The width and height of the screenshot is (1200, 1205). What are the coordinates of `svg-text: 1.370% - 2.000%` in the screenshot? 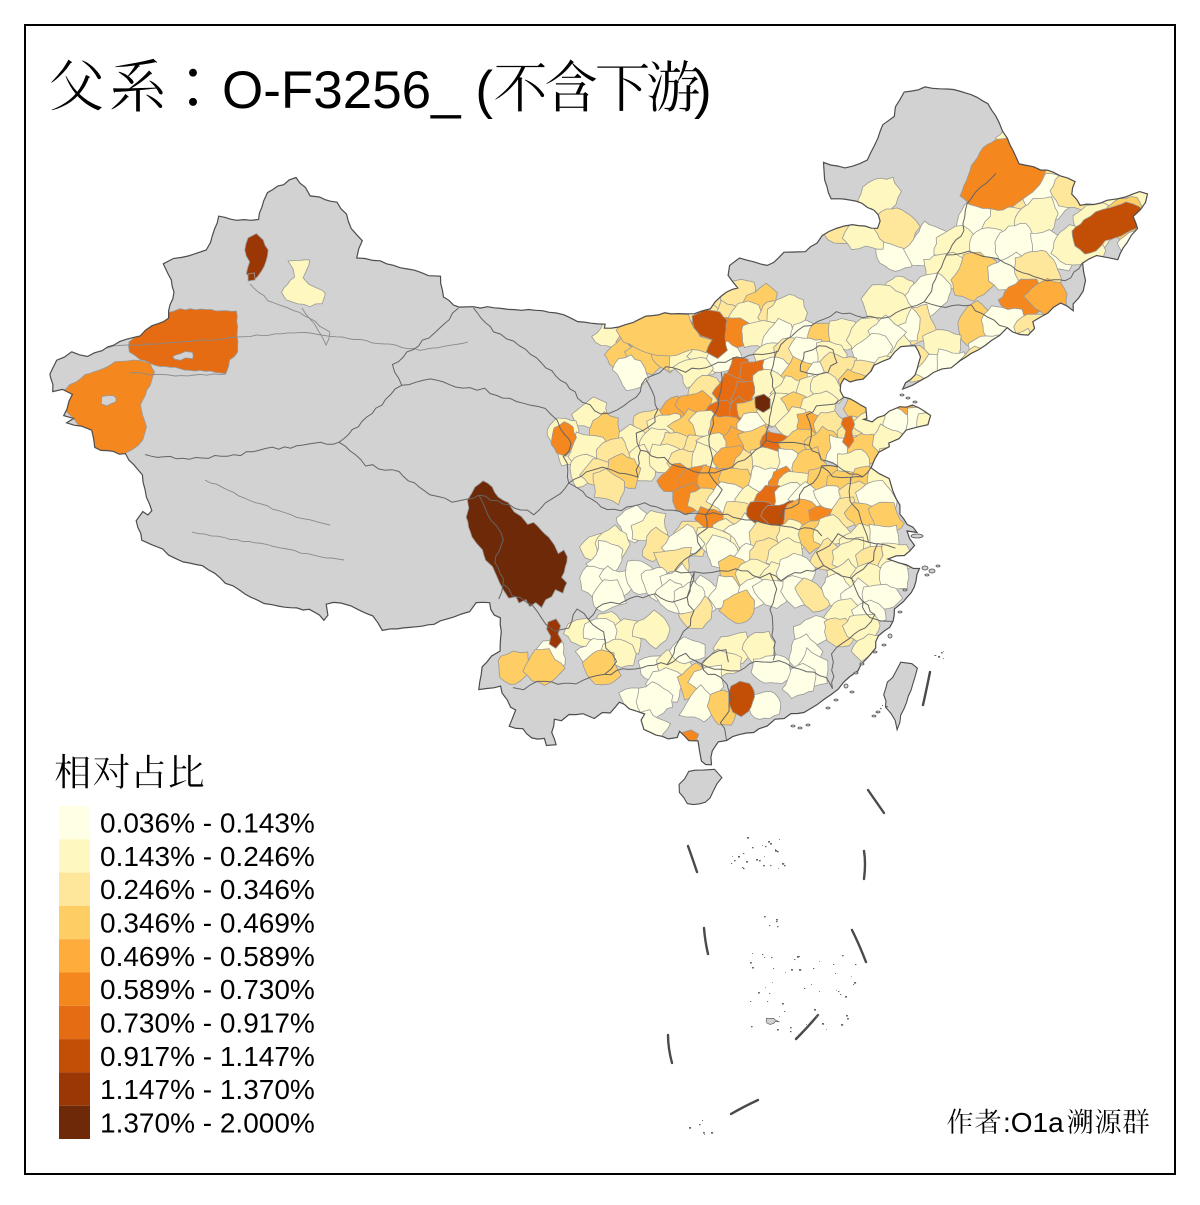 It's located at (207, 1122).